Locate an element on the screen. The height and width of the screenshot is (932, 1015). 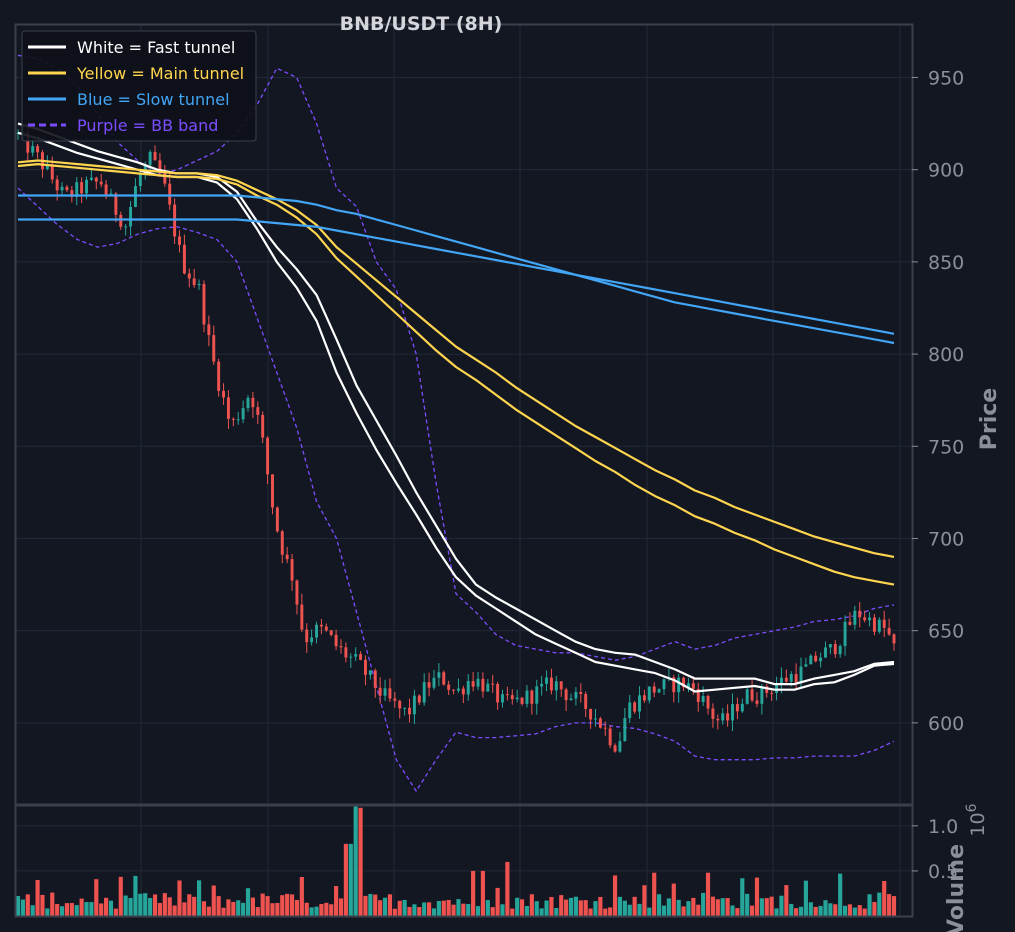
volume-tick-label: 1.0 is located at coordinates (943, 827).